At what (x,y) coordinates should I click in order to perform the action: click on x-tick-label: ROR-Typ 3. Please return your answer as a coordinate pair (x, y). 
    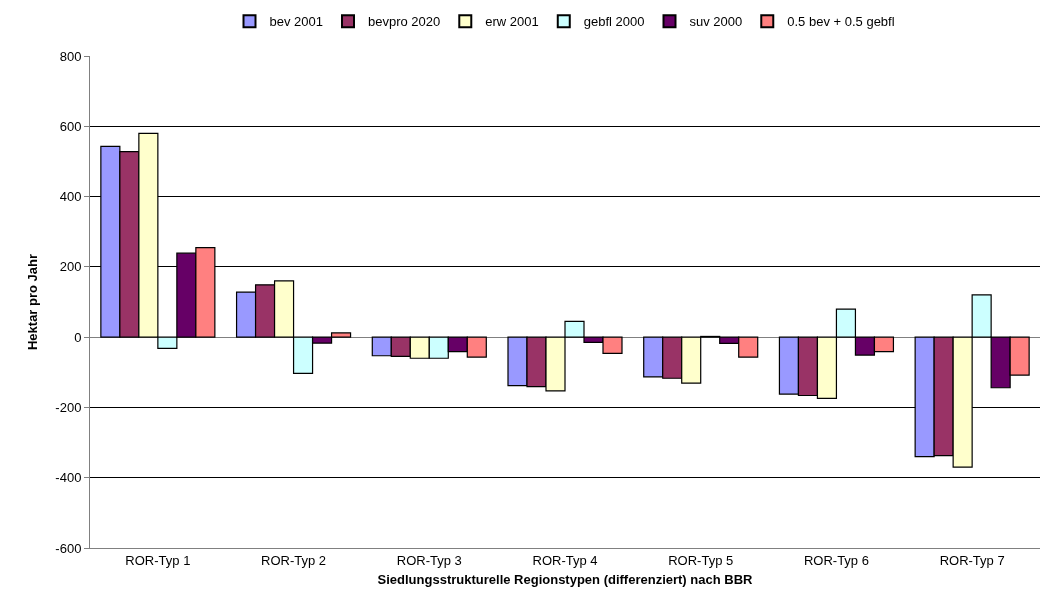
    Looking at the image, I should click on (429, 560).